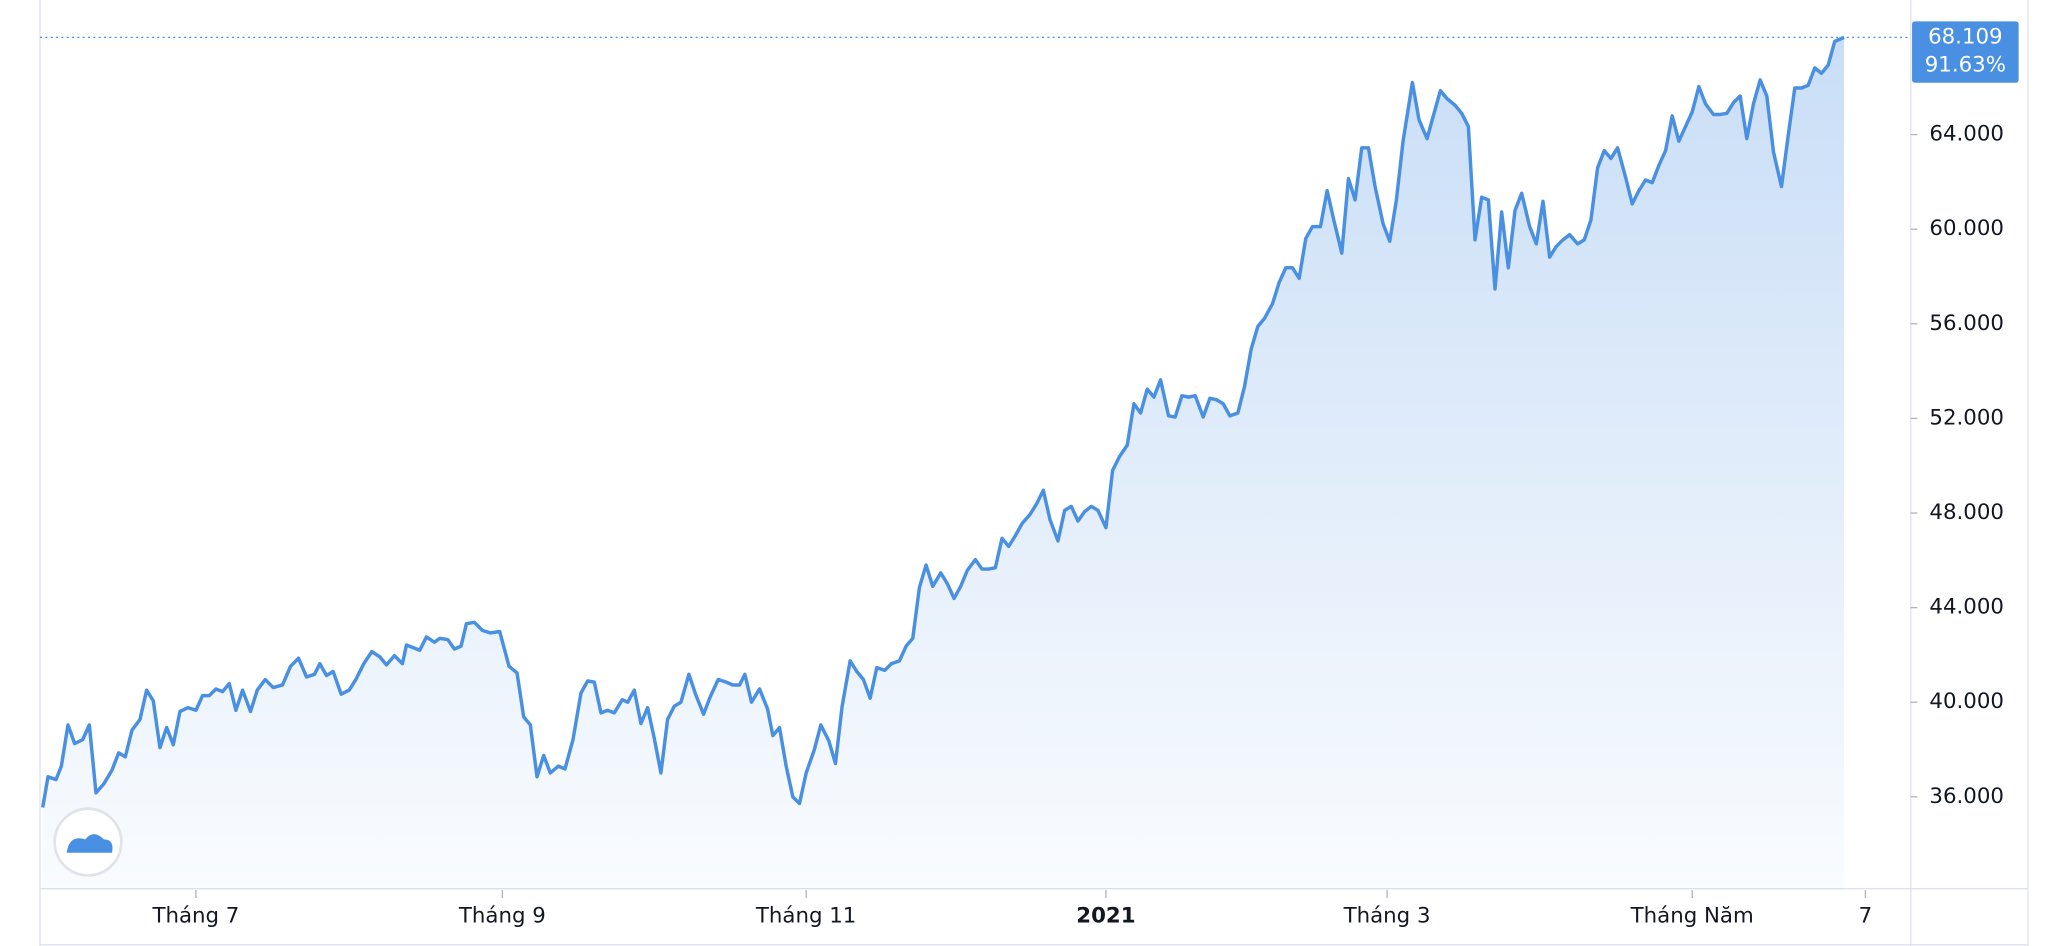  I want to click on x-tick-label: Tháng 7, so click(195, 916).